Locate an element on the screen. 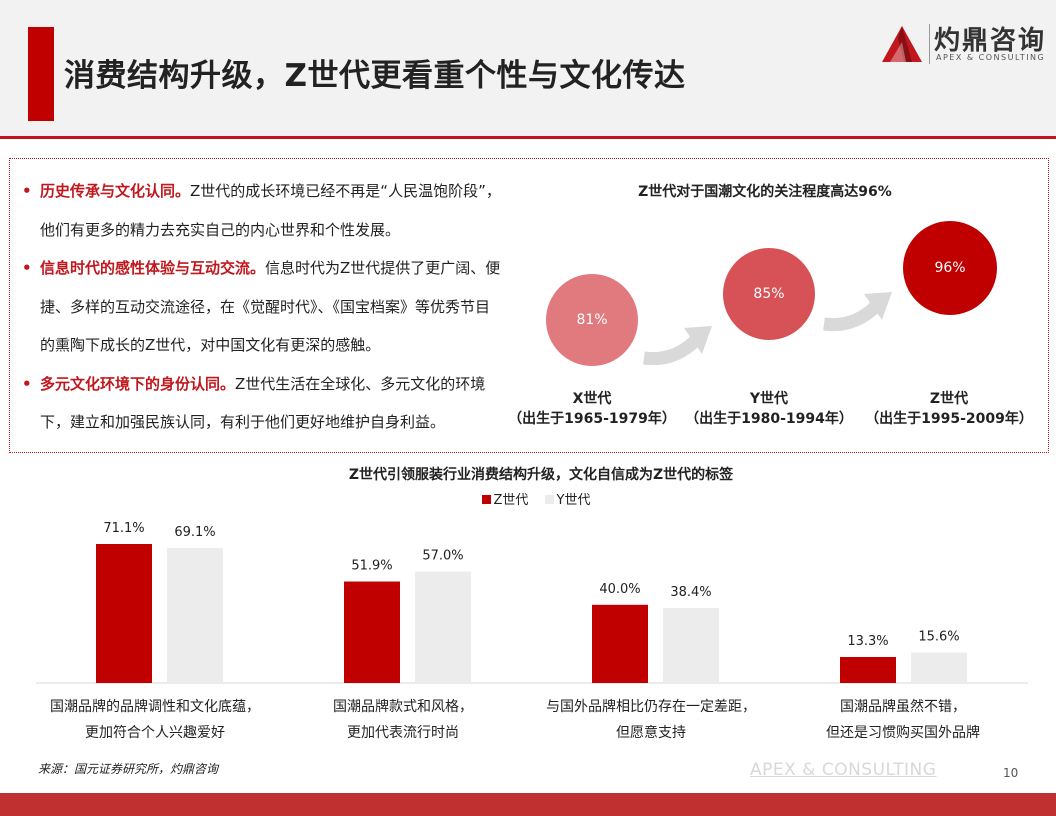  category-label-line: 但还是习惯购买国外品牌 is located at coordinates (903, 733).